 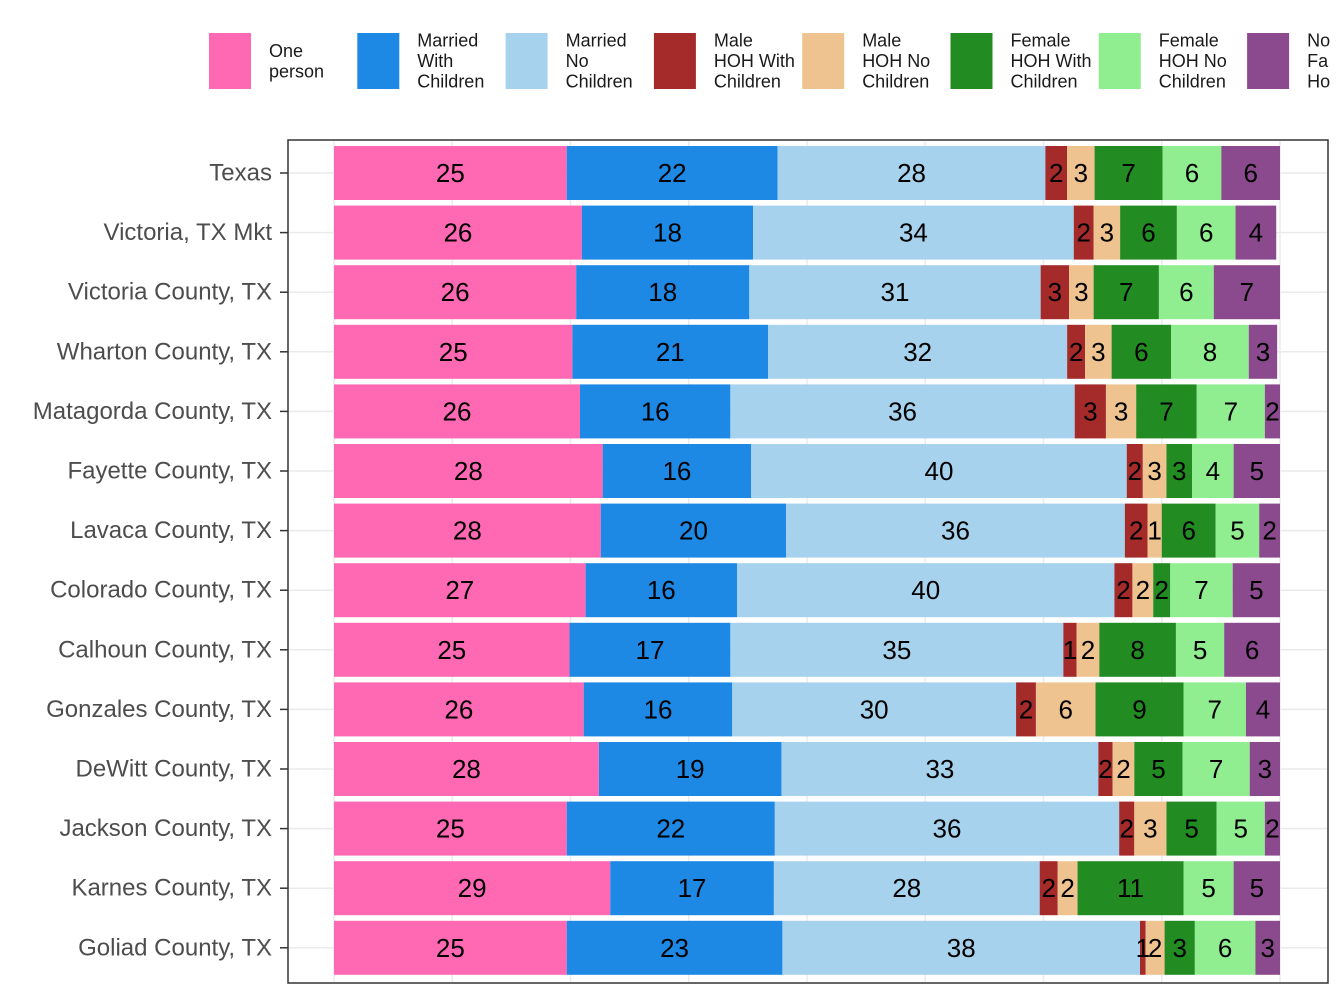 What do you see at coordinates (939, 471) in the screenshot?
I see `data-label: 40` at bounding box center [939, 471].